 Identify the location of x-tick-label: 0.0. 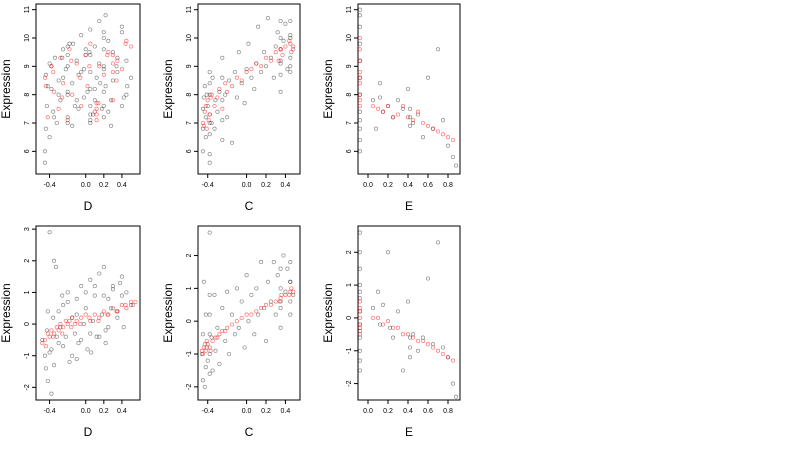
(86, 411).